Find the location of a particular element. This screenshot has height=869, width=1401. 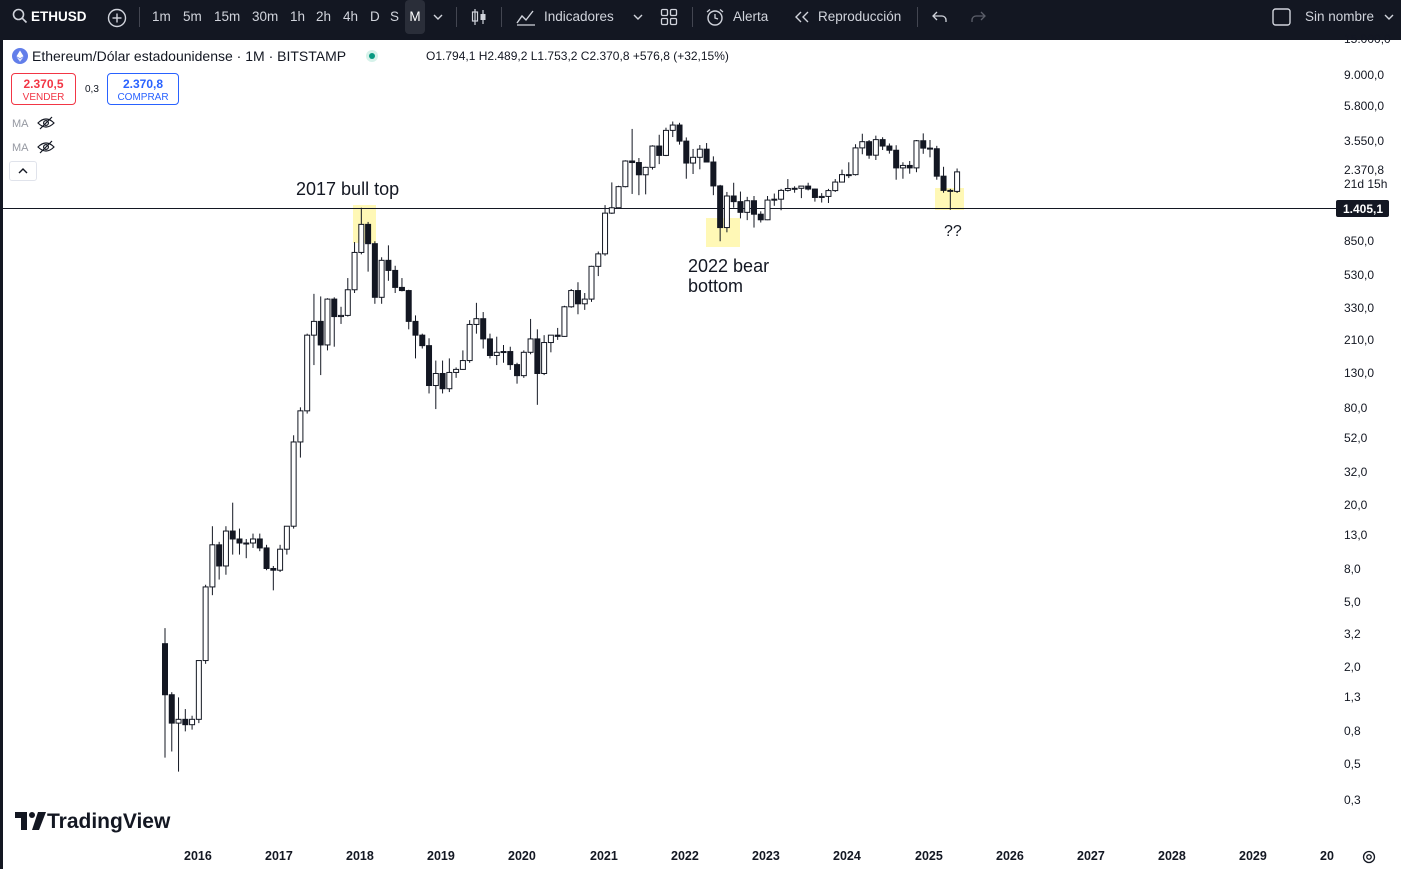

market-status-icon is located at coordinates (371, 56).